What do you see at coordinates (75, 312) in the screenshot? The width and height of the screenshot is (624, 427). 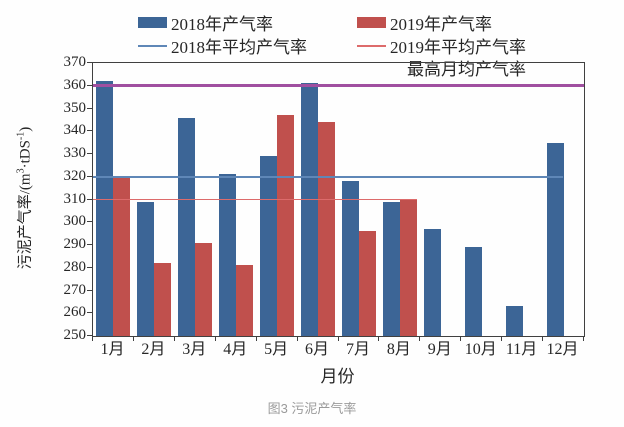 I see `y-tick-label-260: 260` at bounding box center [75, 312].